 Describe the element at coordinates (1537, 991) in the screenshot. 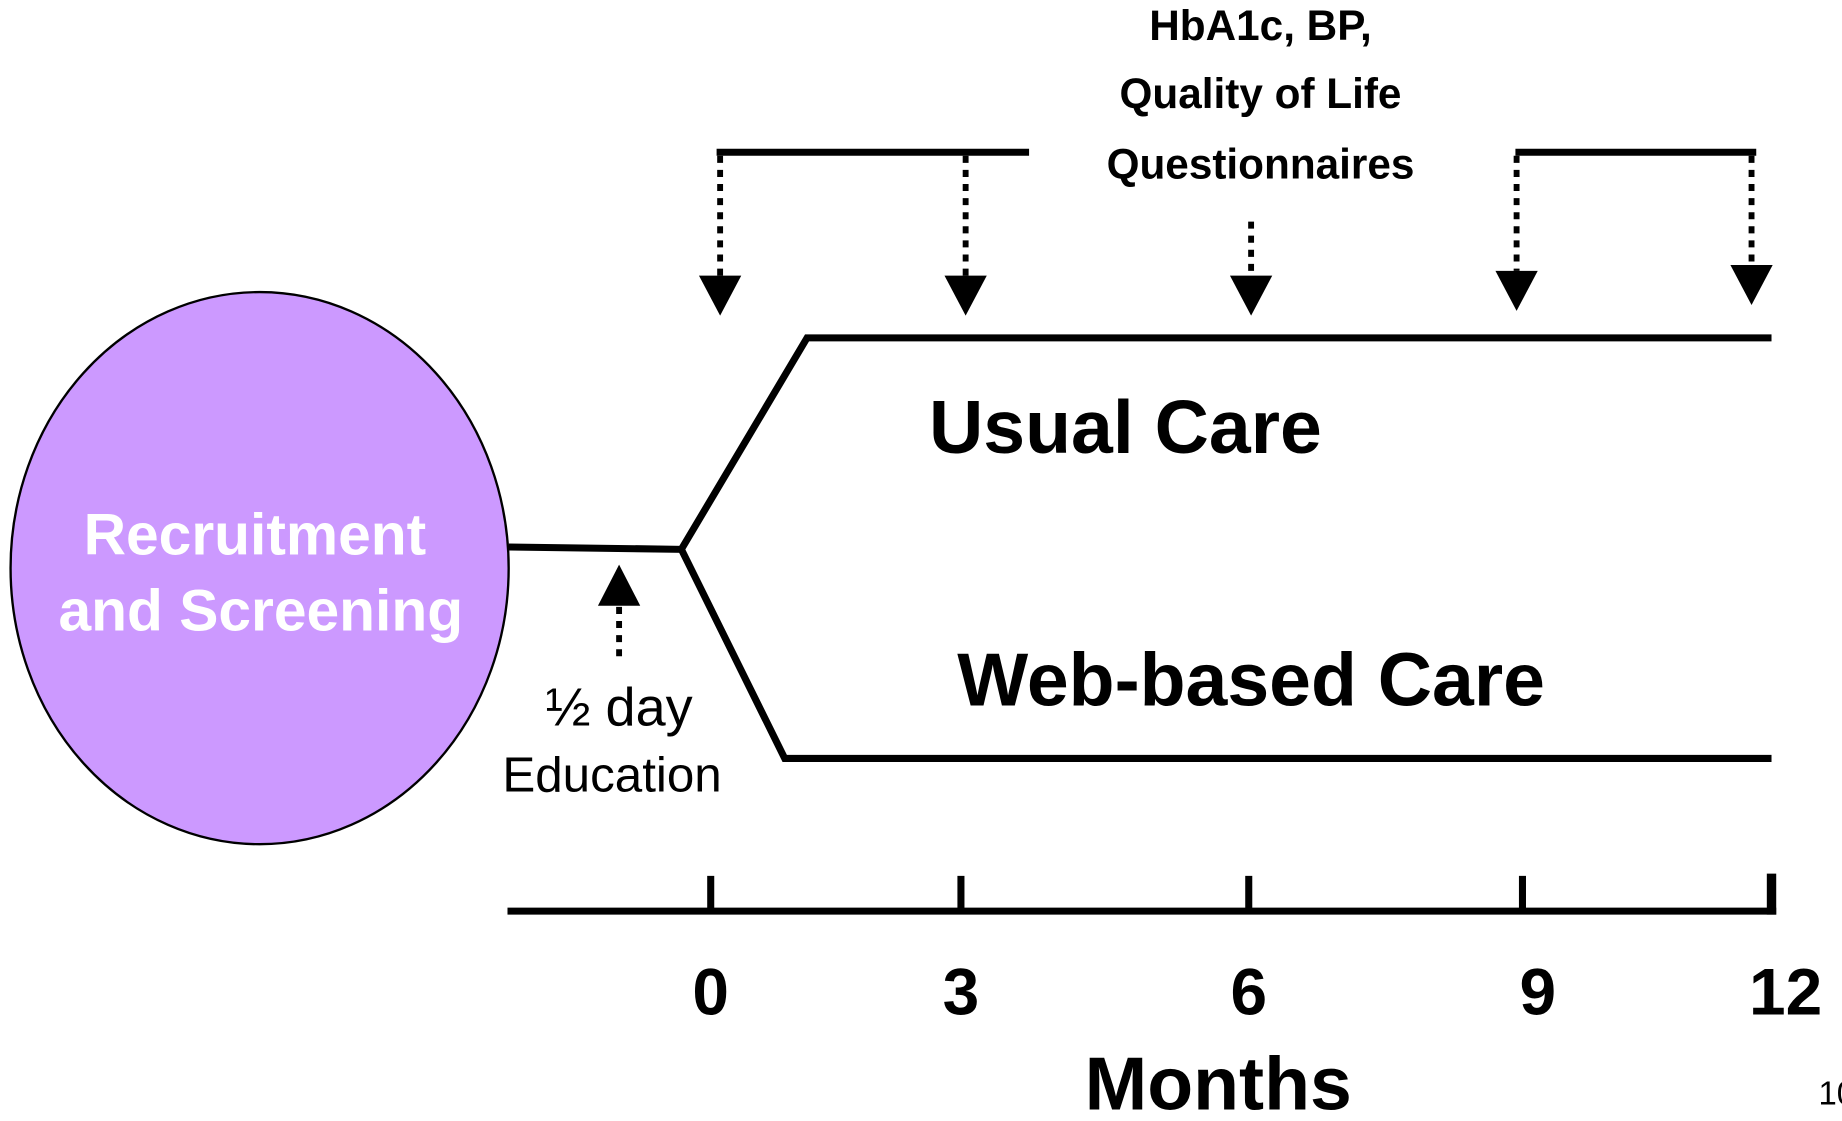

I see `tick-label: 9` at that location.